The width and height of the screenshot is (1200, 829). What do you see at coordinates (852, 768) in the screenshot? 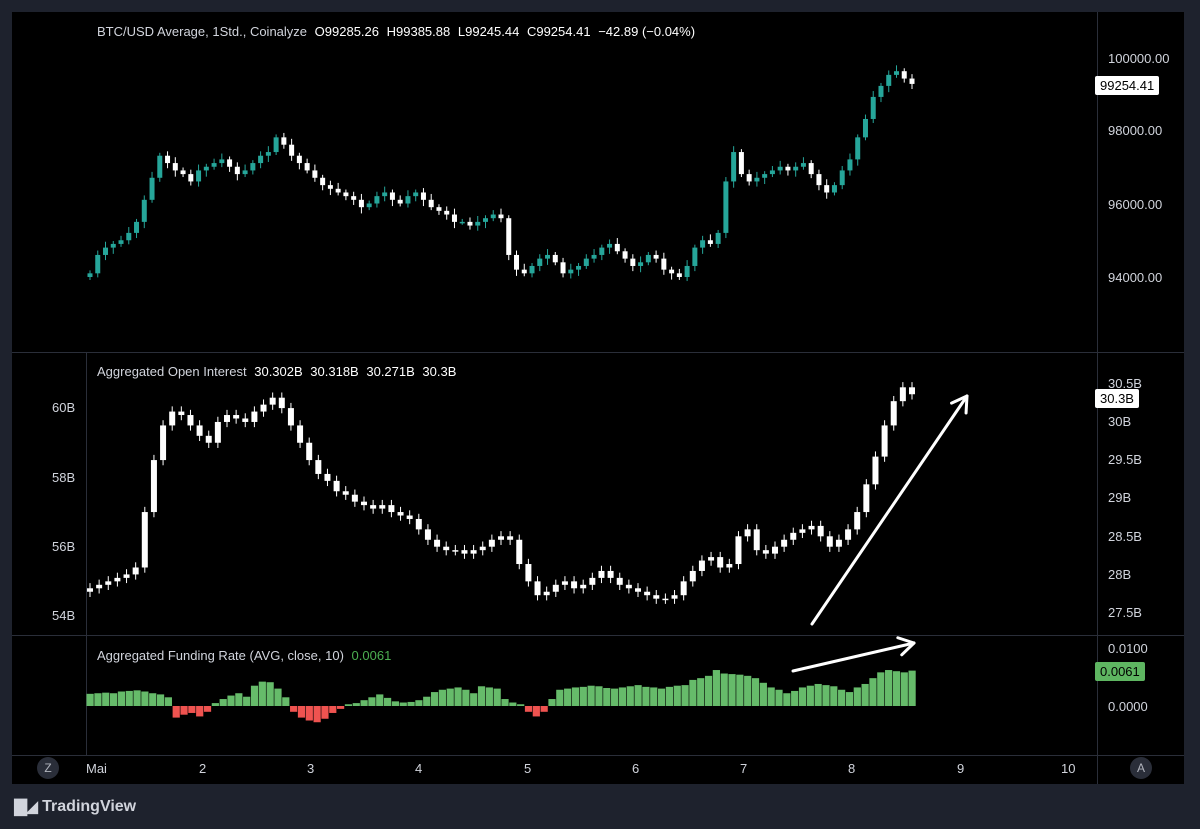
I see `time-label: 8` at bounding box center [852, 768].